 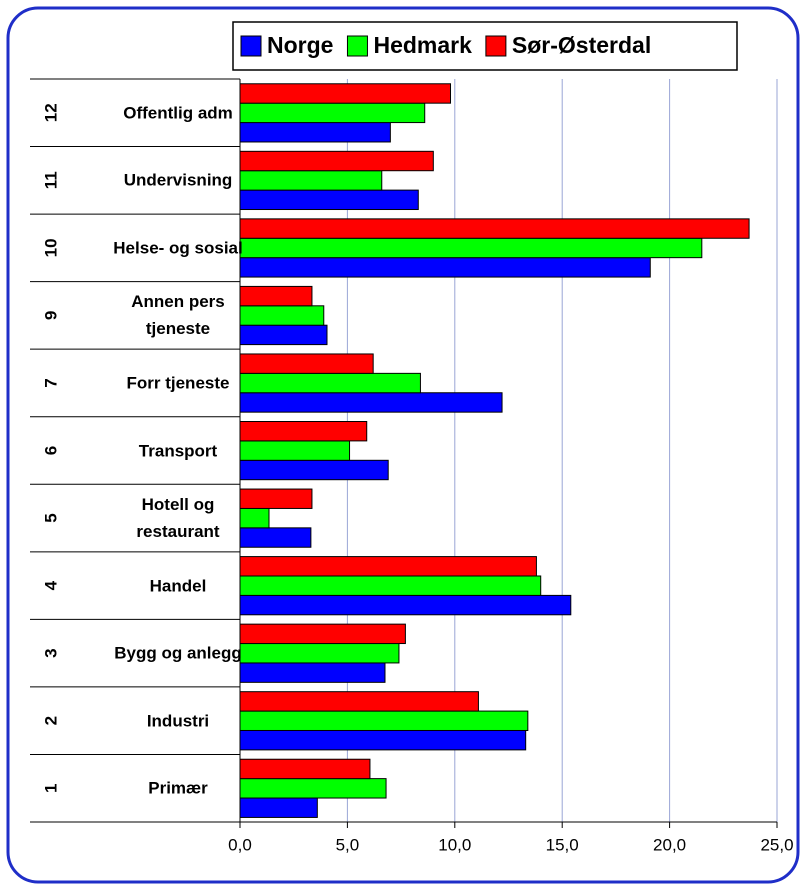 What do you see at coordinates (178, 653) in the screenshot?
I see `category-label: Bygg og anlegg` at bounding box center [178, 653].